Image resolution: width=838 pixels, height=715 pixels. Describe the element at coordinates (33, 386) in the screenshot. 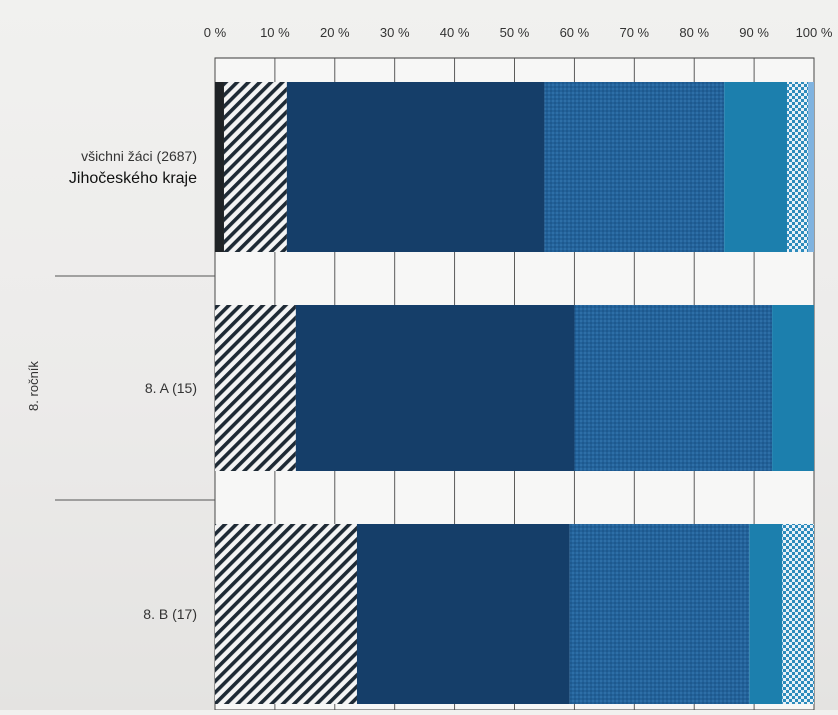

I see `group-label: 8. ročník` at that location.